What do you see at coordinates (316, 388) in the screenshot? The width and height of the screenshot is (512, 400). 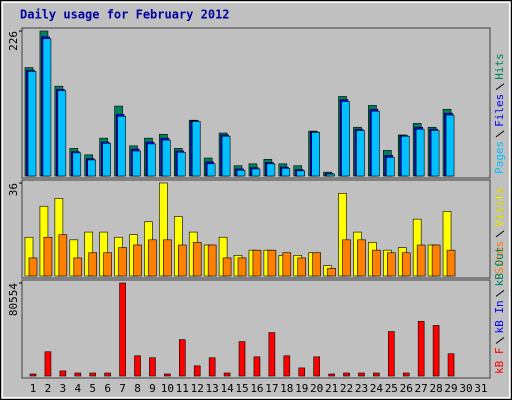 I see `x-tick-label: 20` at bounding box center [316, 388].